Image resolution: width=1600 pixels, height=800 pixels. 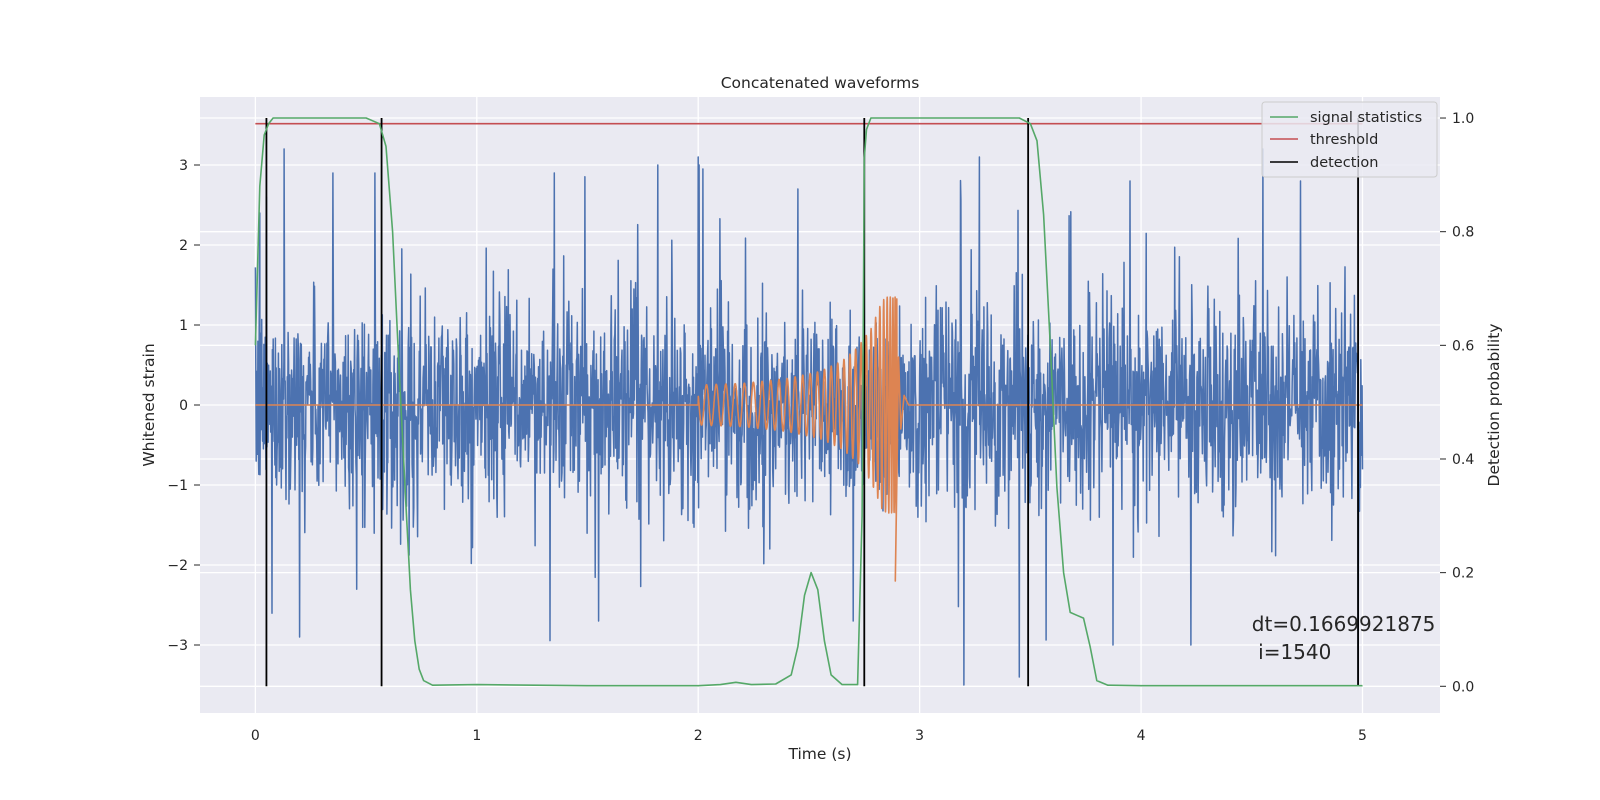 I want to click on annotation-dt: dt=0.1669921875, so click(x=1344, y=624).